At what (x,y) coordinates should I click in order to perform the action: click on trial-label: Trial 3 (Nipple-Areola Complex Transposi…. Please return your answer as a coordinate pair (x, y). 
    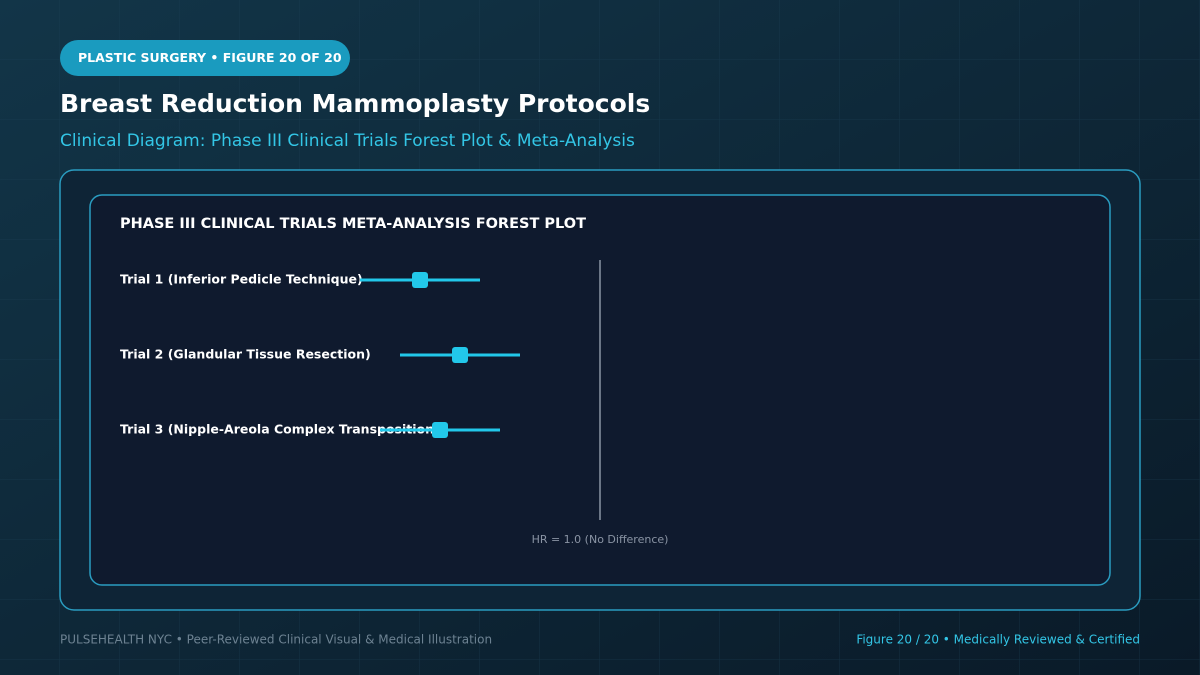
    Looking at the image, I should click on (280, 429).